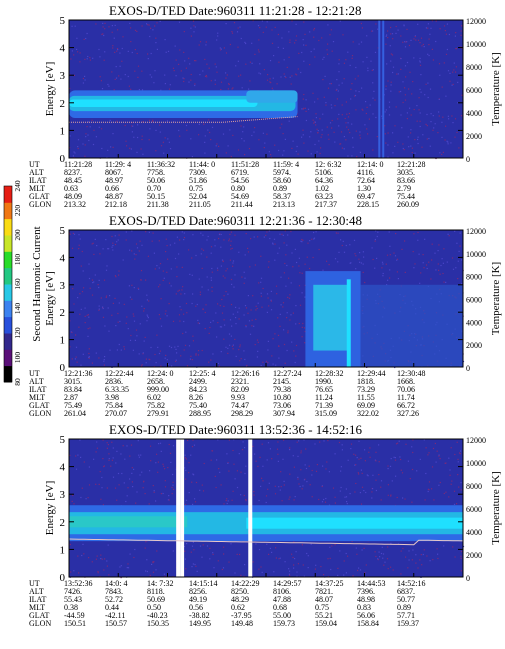 This screenshot has height=649, width=505. I want to click on table-cell: 12:24: 0, so click(160, 373).